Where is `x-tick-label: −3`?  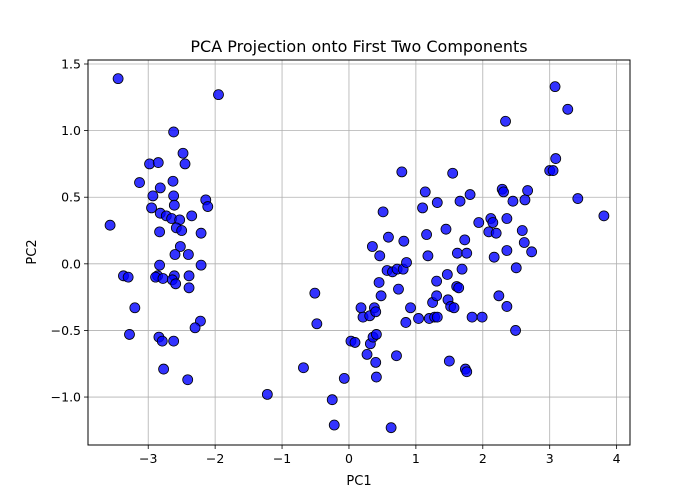
x-tick-label: −3 is located at coordinates (148, 458).